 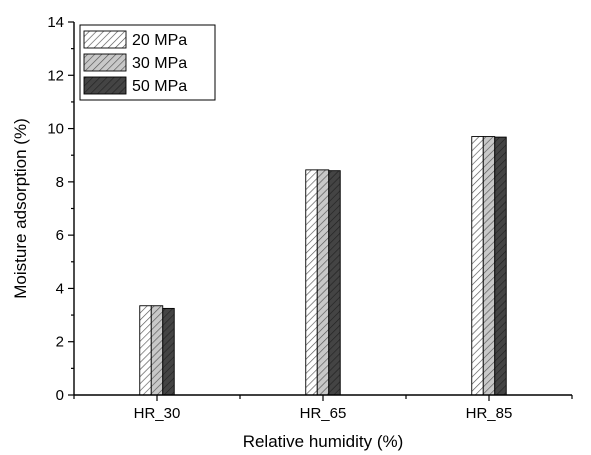 I want to click on legend: 20 MPa 30 MPa 50 MPa, so click(x=147, y=62).